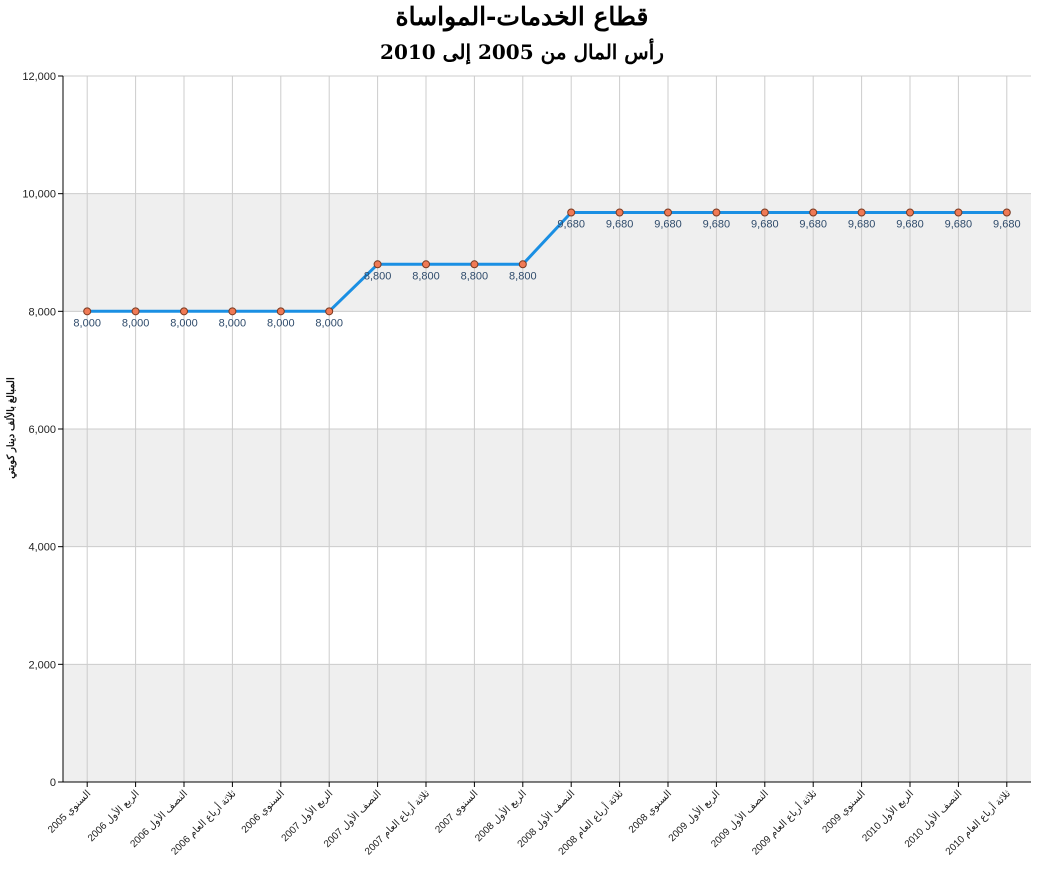  What do you see at coordinates (113, 816) in the screenshot?
I see `x-tick-label: الربع الأول 2006` at bounding box center [113, 816].